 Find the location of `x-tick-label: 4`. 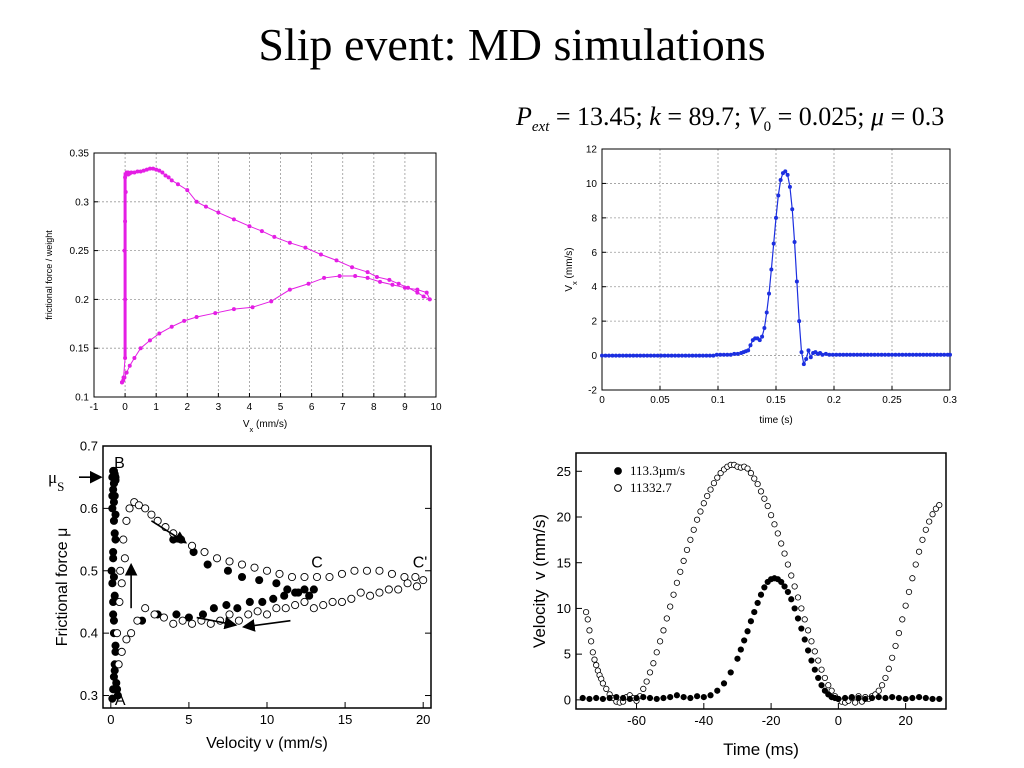

x-tick-label: 4 is located at coordinates (250, 407).